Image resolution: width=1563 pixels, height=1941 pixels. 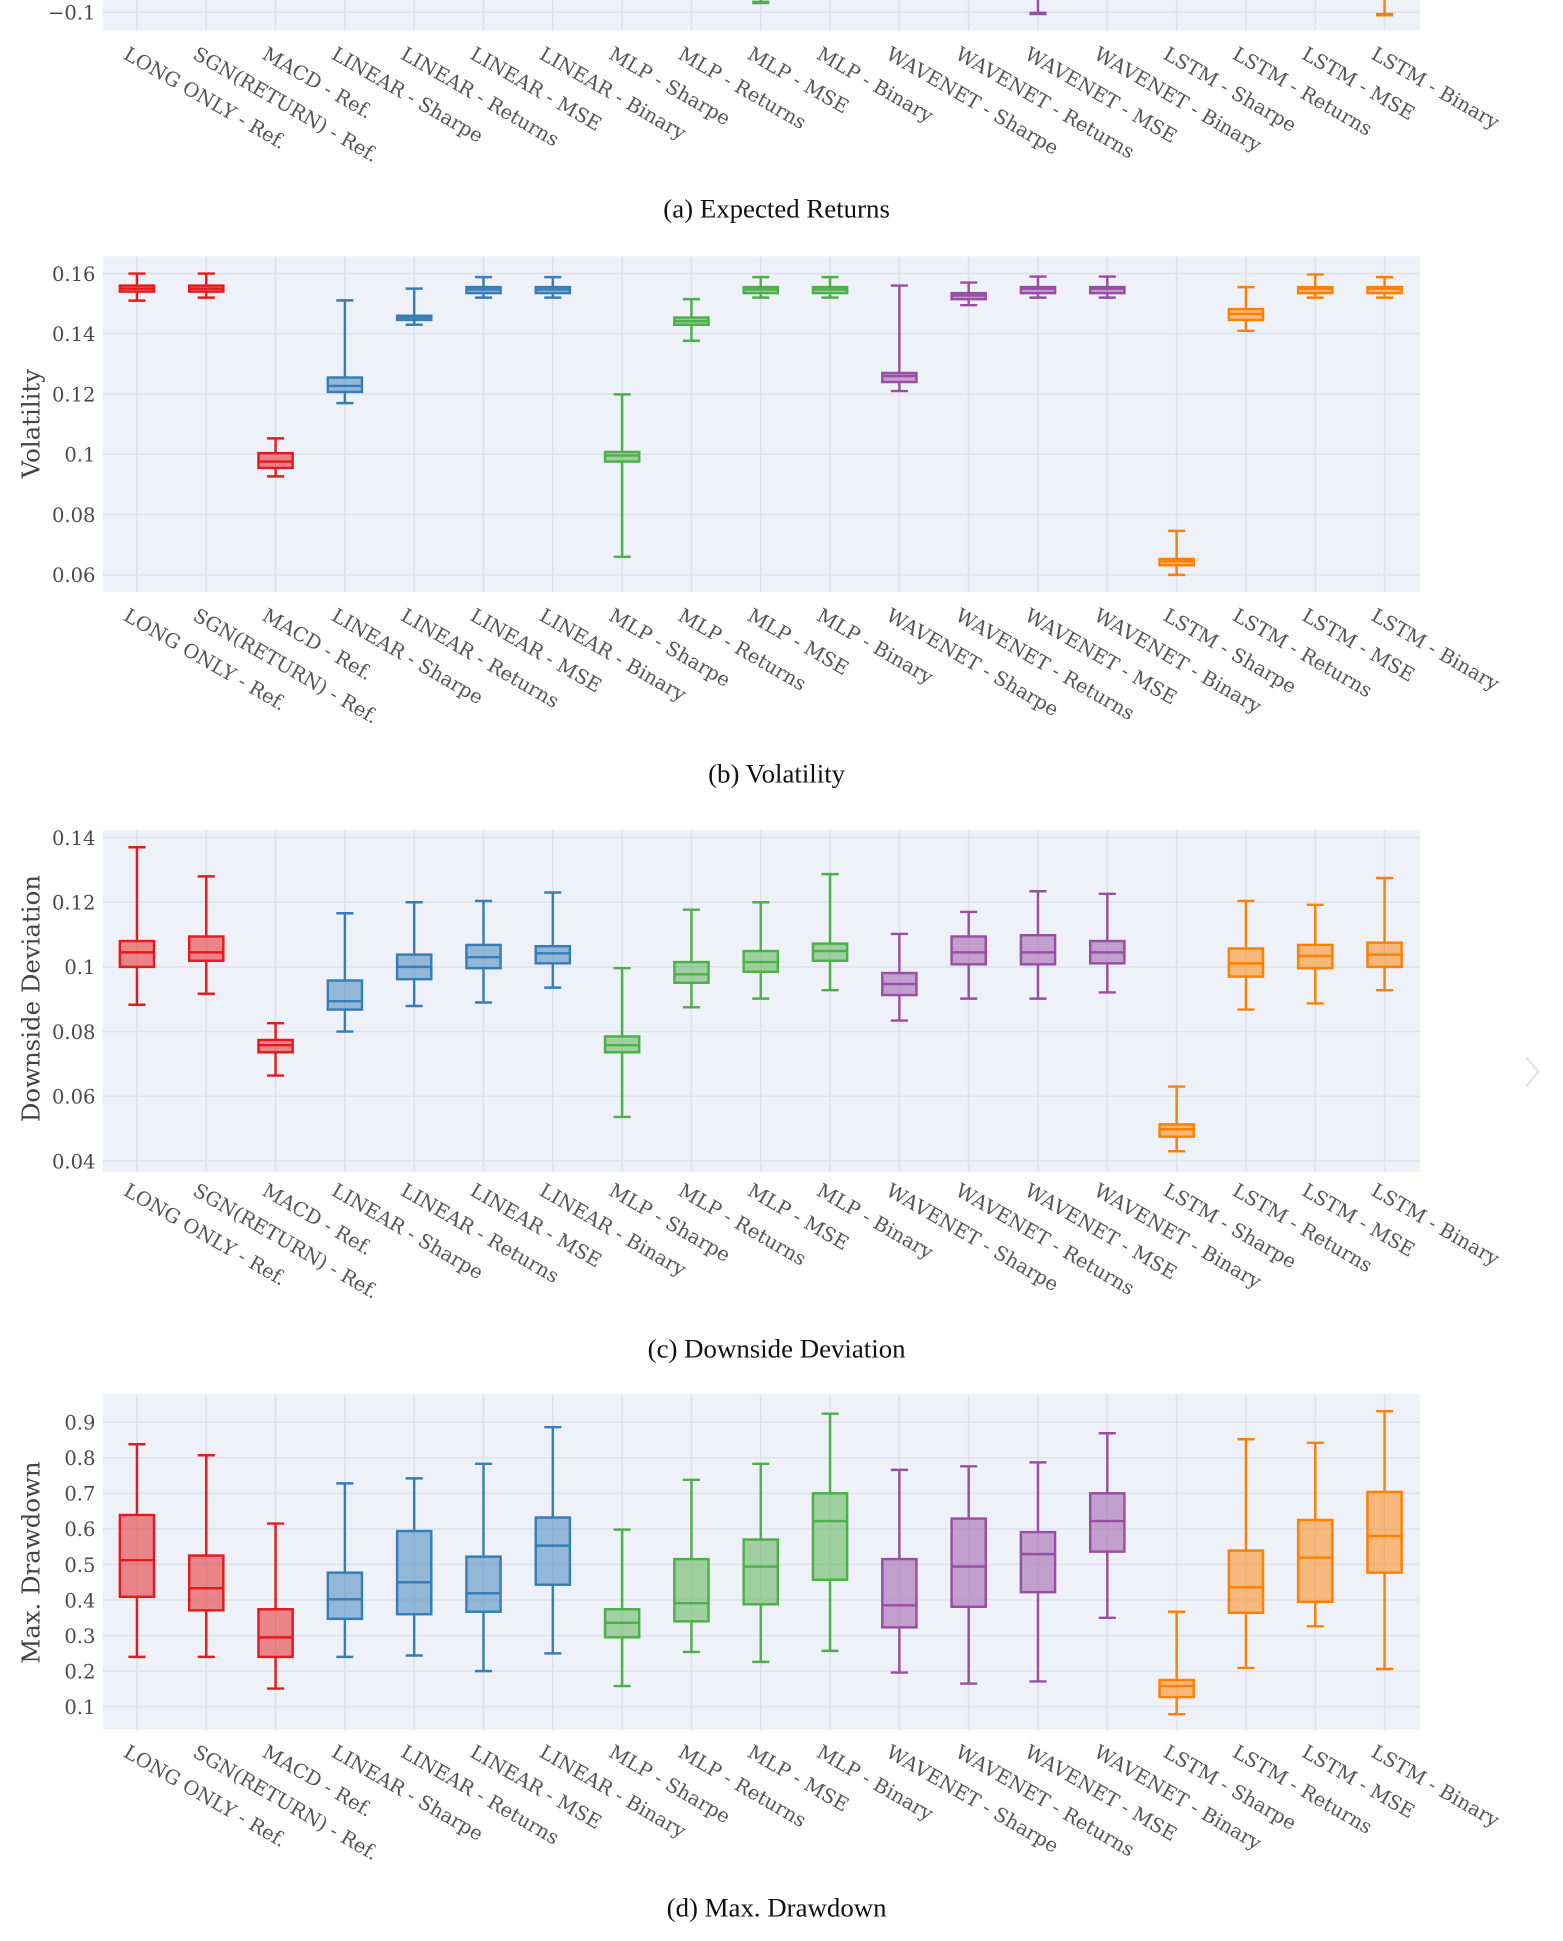 I want to click on y-tick-label: 0.6, so click(x=79, y=1529).